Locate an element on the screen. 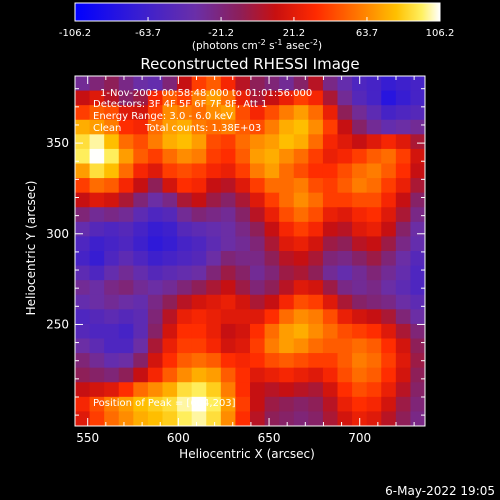  y-tick-label: 300 is located at coordinates (57, 234).